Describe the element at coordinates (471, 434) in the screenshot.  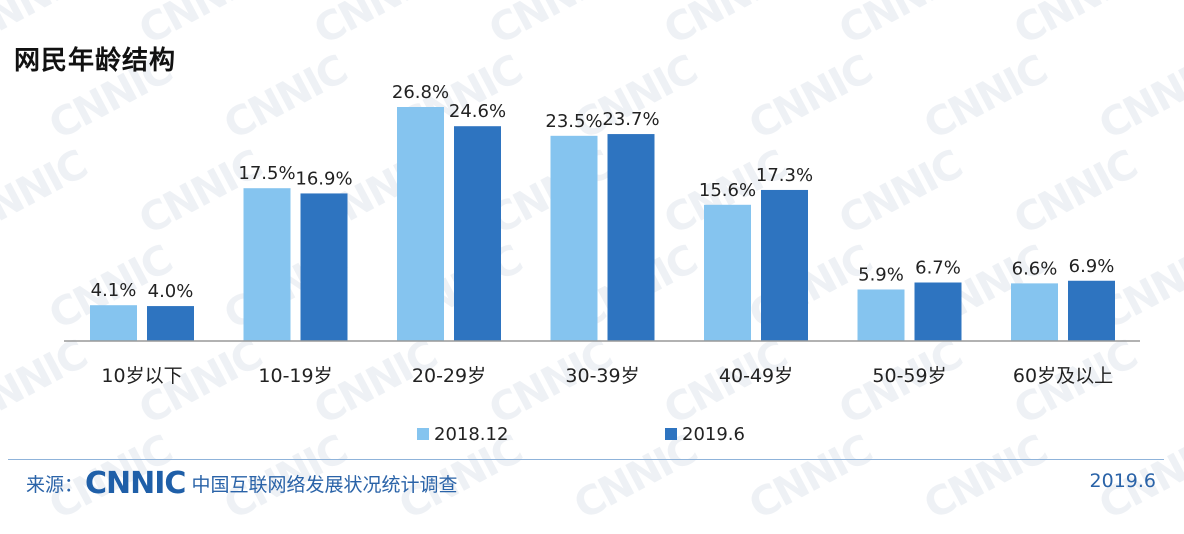
I see `legend-label: 2018.12` at that location.